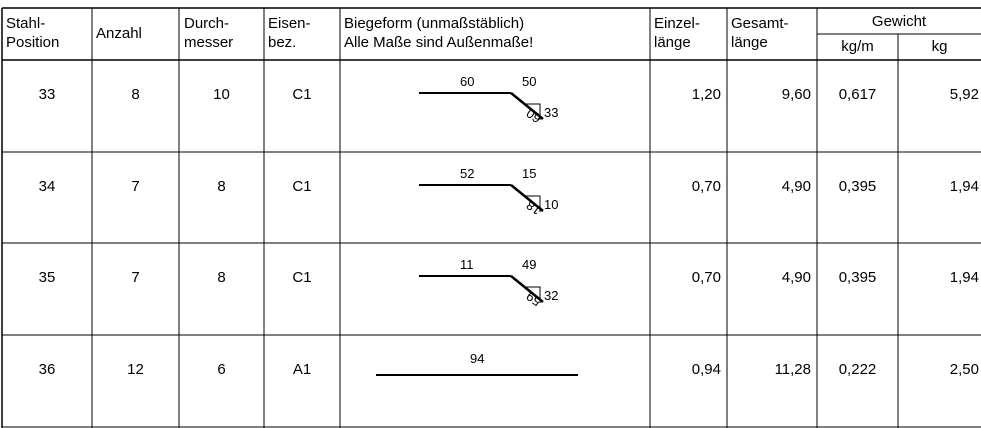  I want to click on cell-kg-per-m: 0,617, so click(857, 94).